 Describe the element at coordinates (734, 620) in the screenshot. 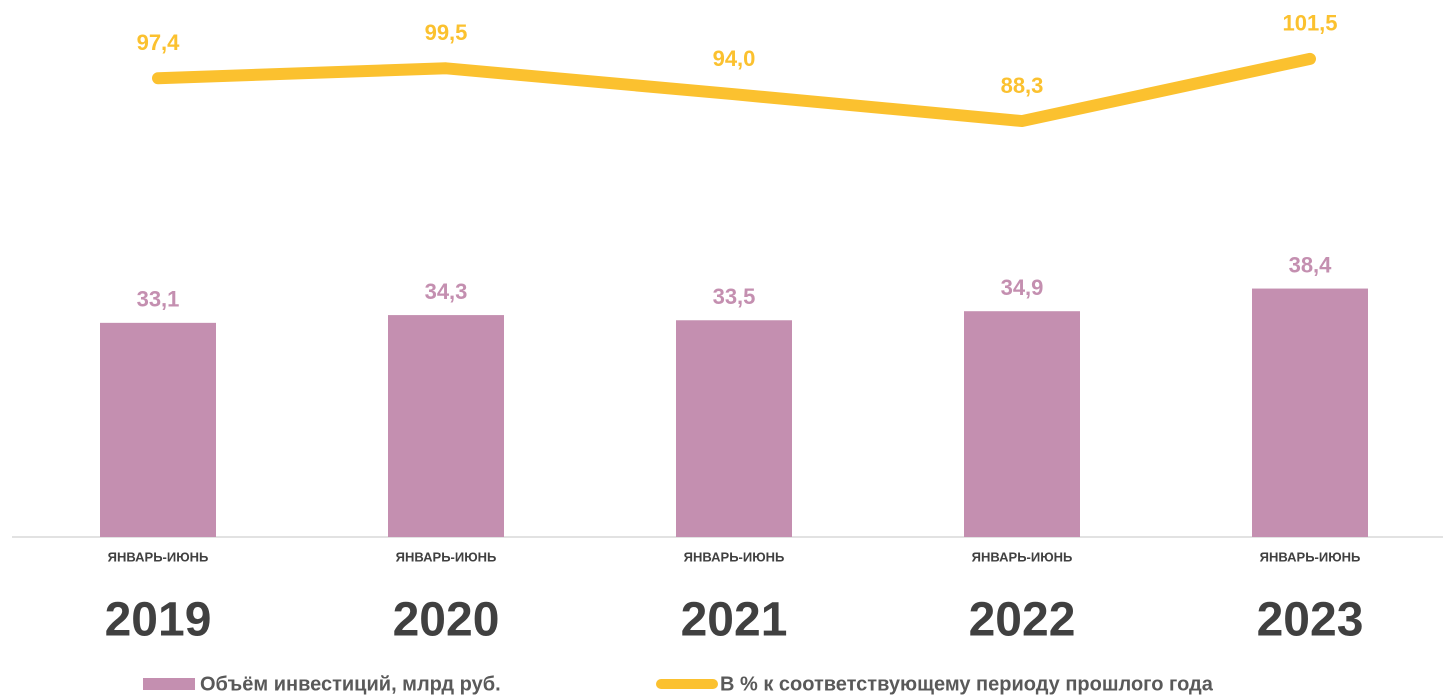

I see `year-label: 2021` at that location.